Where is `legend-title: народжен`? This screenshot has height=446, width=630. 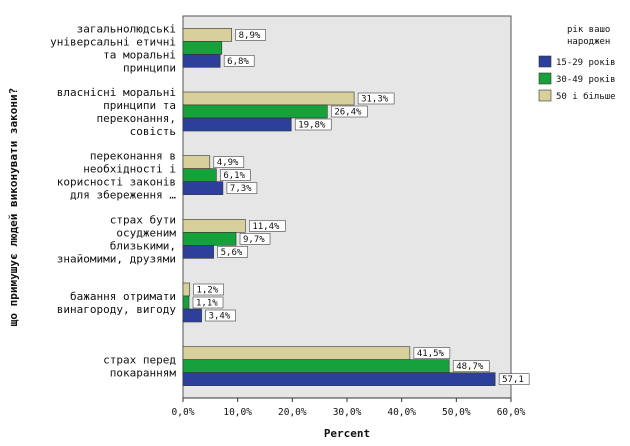
legend-title: народжен is located at coordinates (588, 42).